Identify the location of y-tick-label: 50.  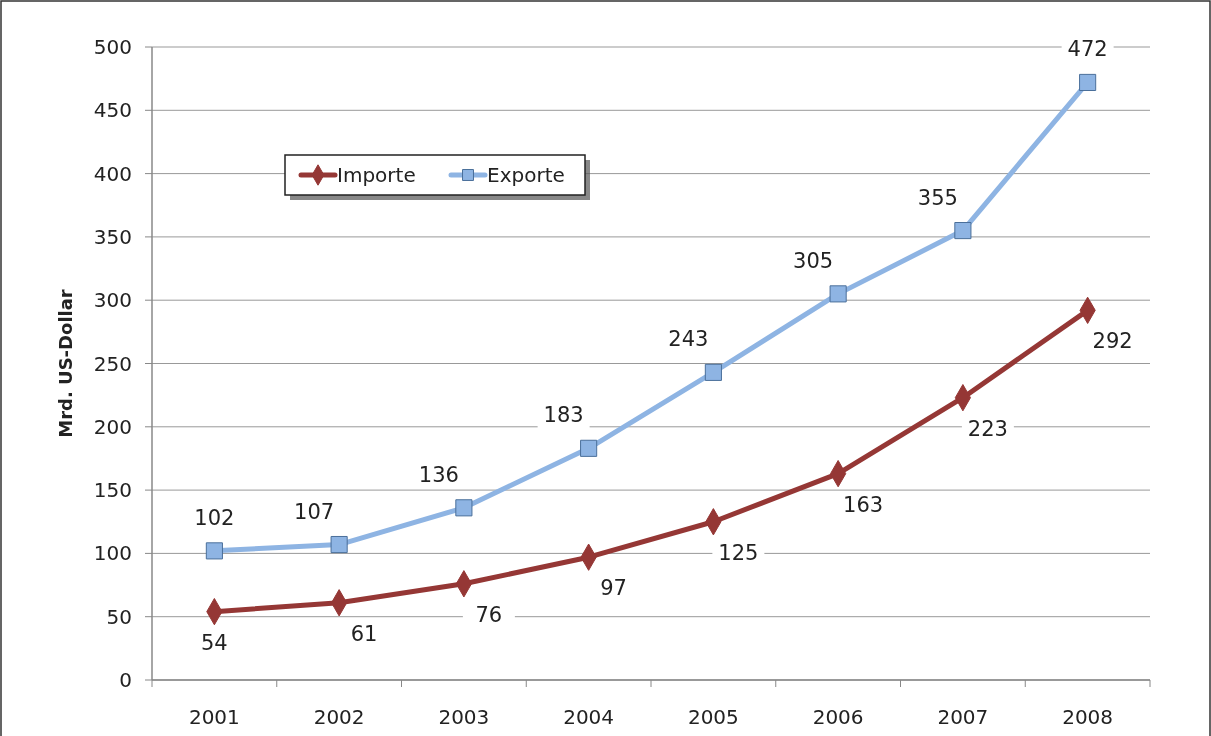
(119, 616).